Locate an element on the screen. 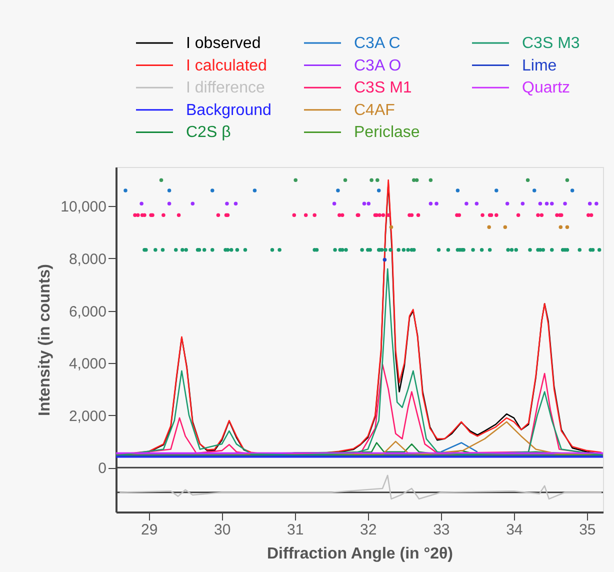 This screenshot has height=572, width=614. y-axis-title: Intensity (in counts) is located at coordinates (45, 340).